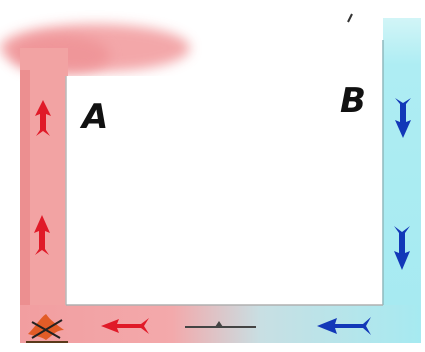 This screenshot has height=352, width=425. I want to click on valve-icon, so click(220, 324).